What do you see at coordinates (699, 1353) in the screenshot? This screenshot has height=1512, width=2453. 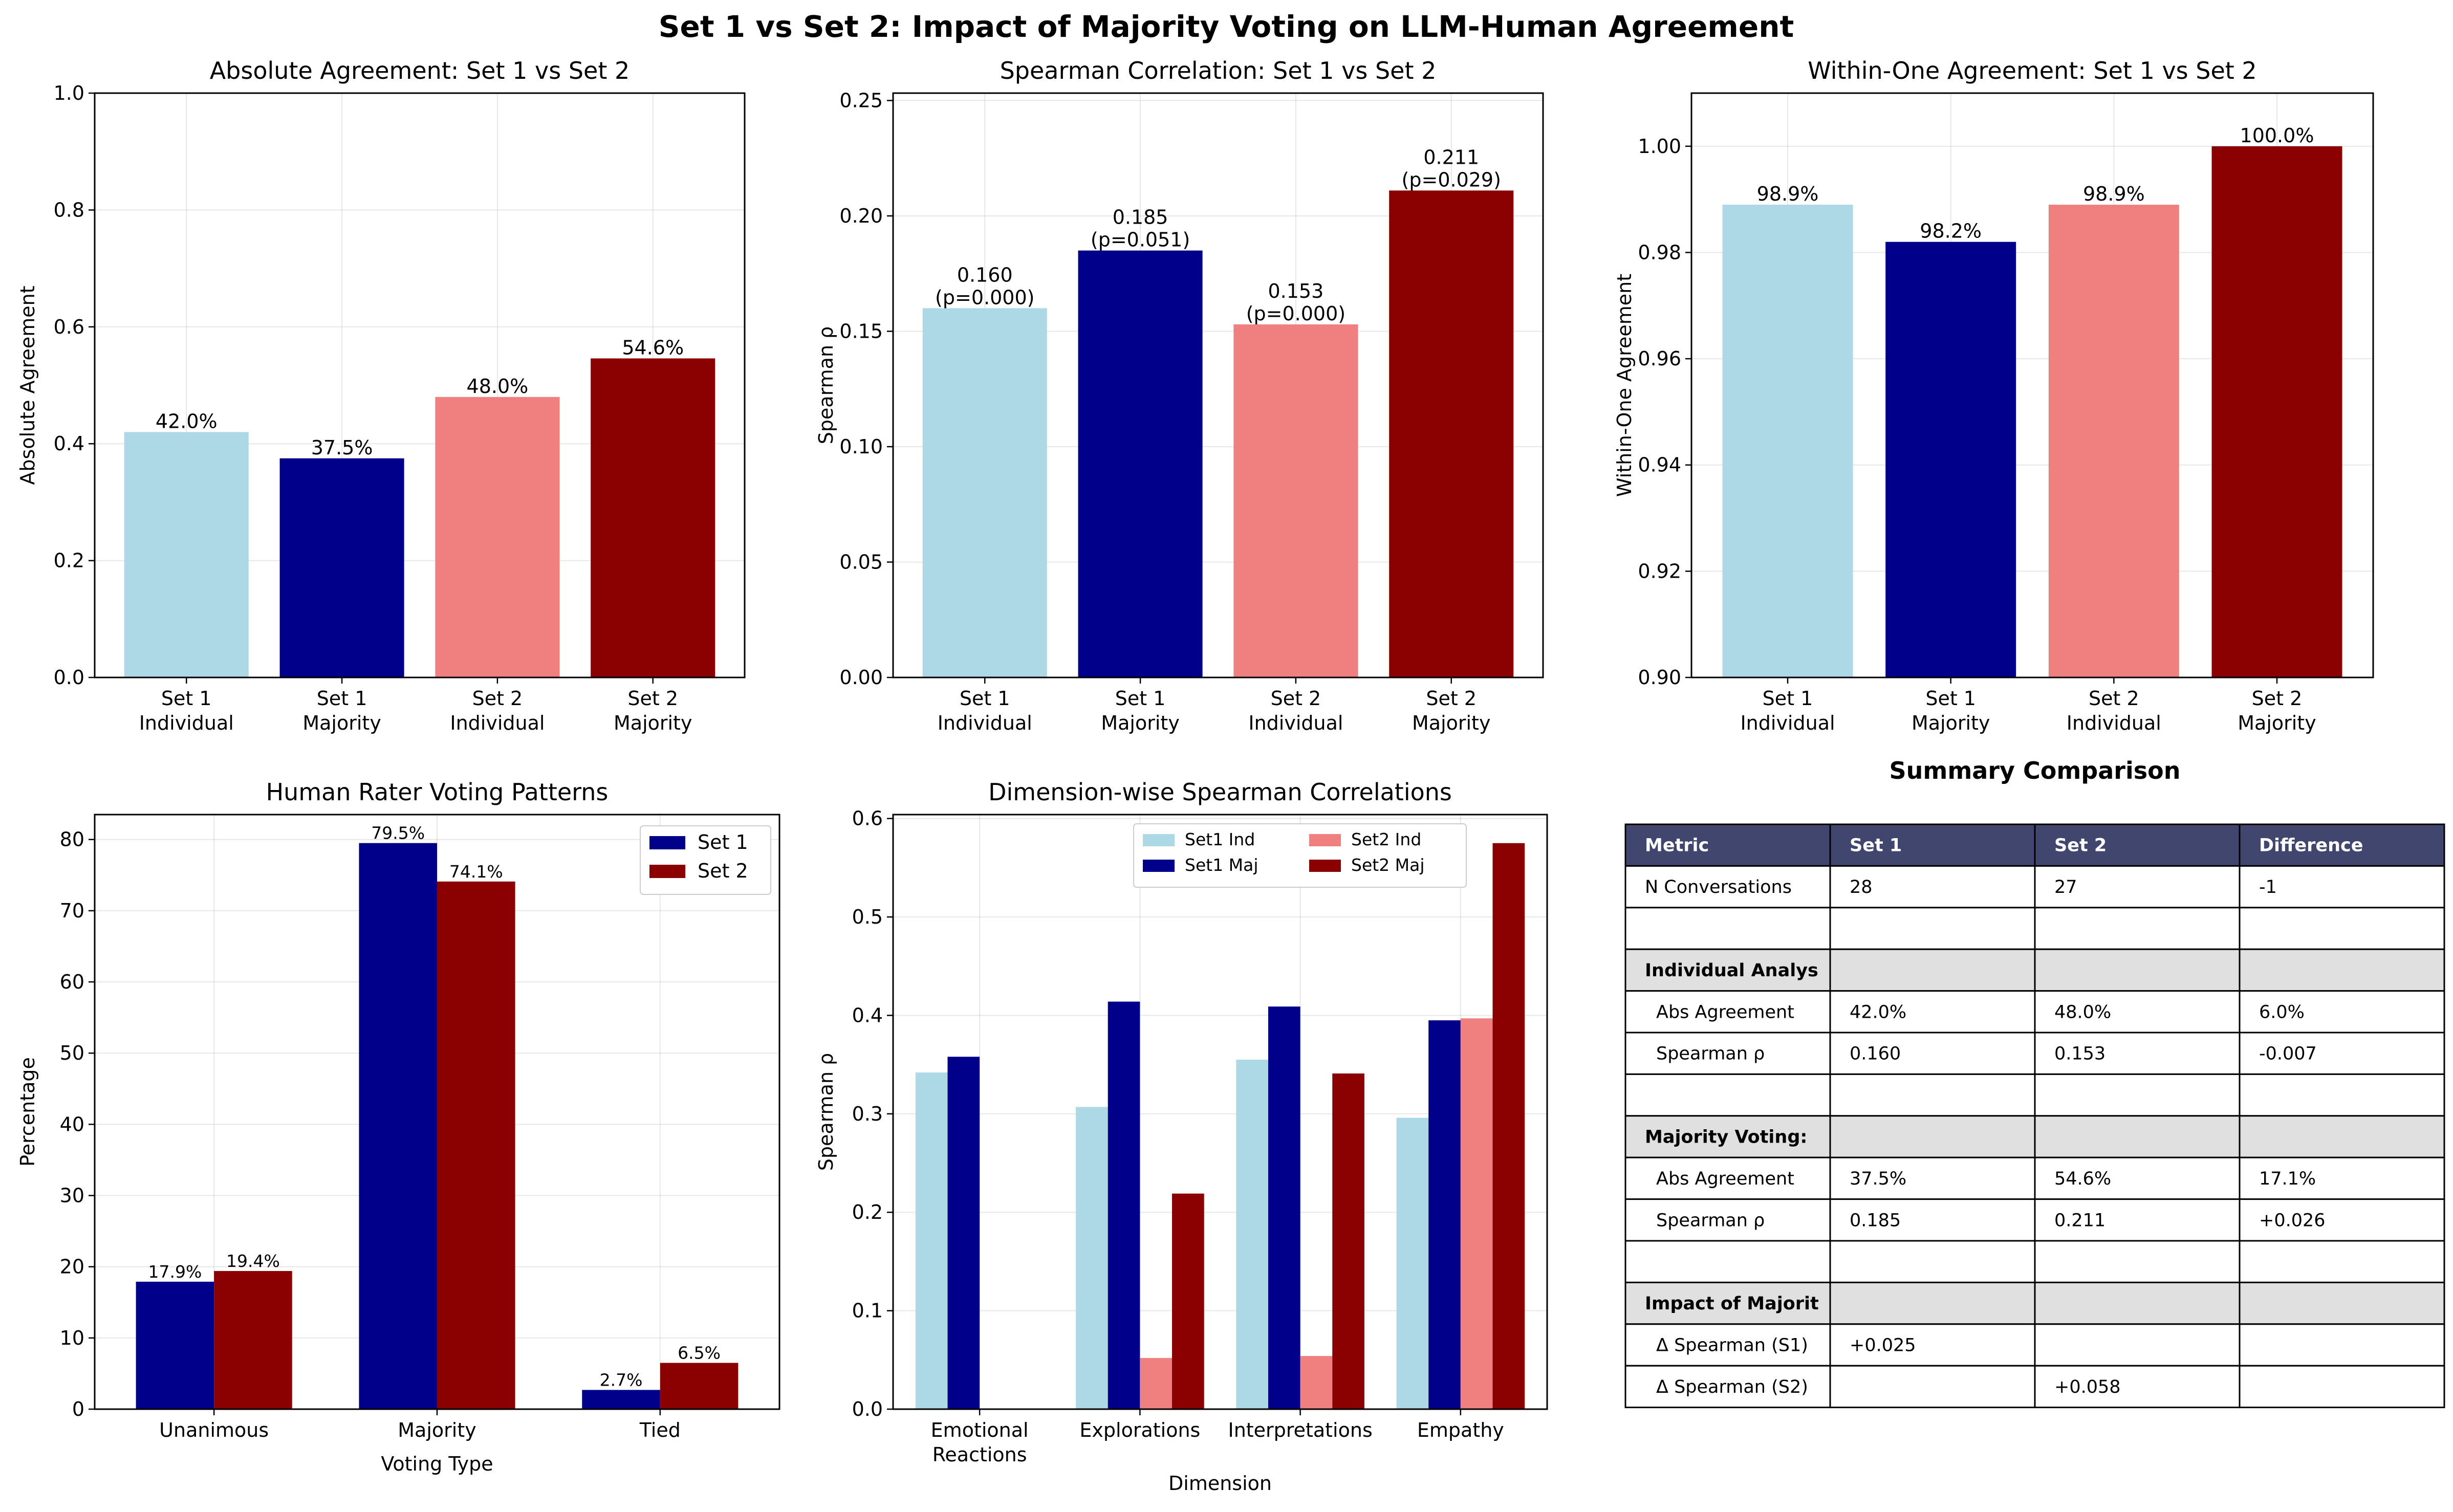 I see `bar-data-label: 6.5%` at bounding box center [699, 1353].